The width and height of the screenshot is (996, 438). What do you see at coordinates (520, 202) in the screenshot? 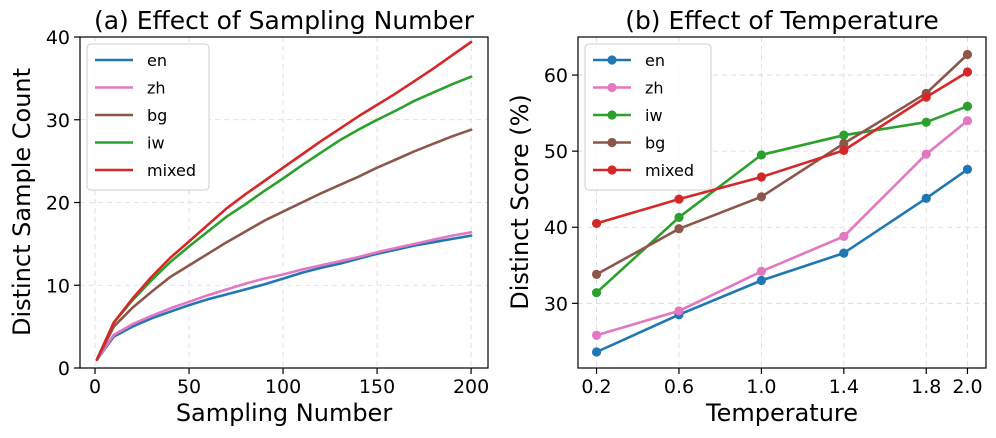
I see `panel-b-y-axis-label: Distinct Score (%)` at bounding box center [520, 202].